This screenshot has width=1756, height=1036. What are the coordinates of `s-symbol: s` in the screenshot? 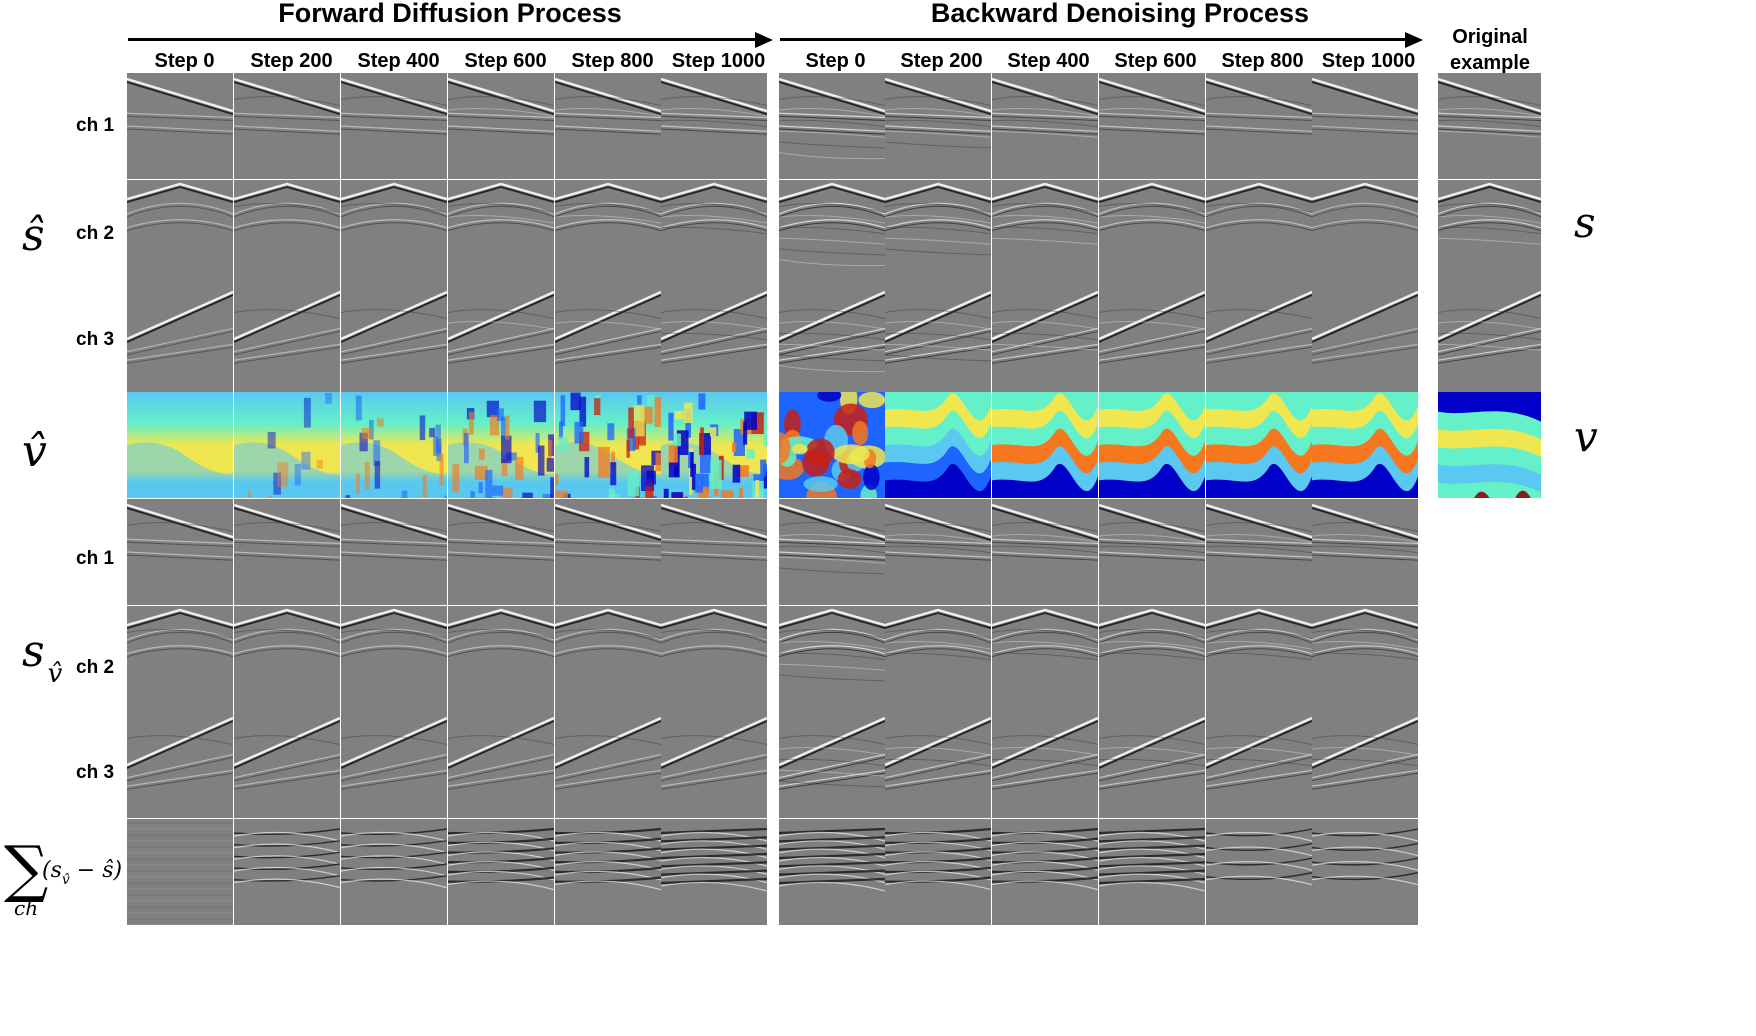 It's located at (1585, 222).